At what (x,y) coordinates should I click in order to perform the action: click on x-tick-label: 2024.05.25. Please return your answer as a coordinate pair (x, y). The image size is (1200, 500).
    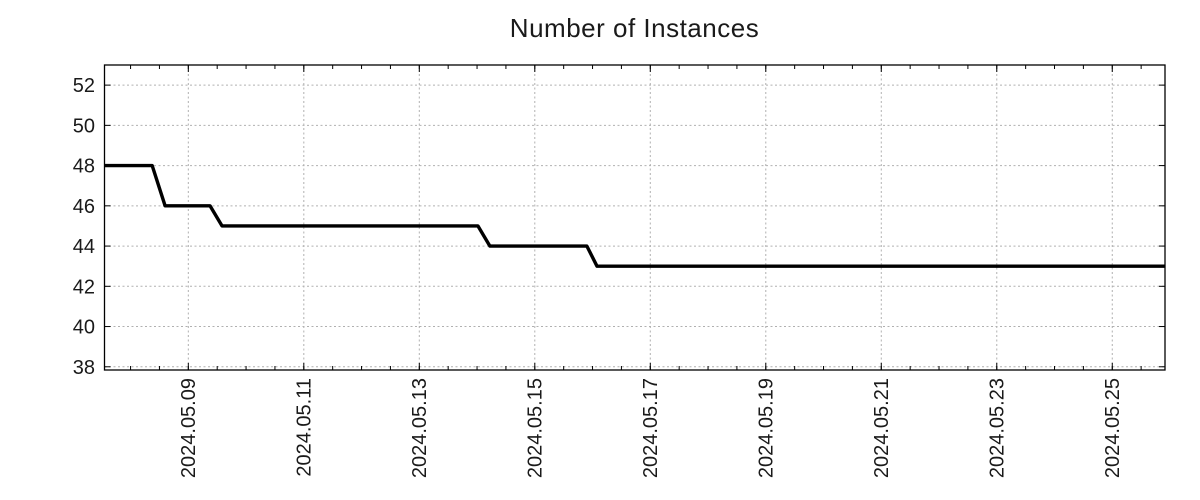
    Looking at the image, I should click on (1113, 428).